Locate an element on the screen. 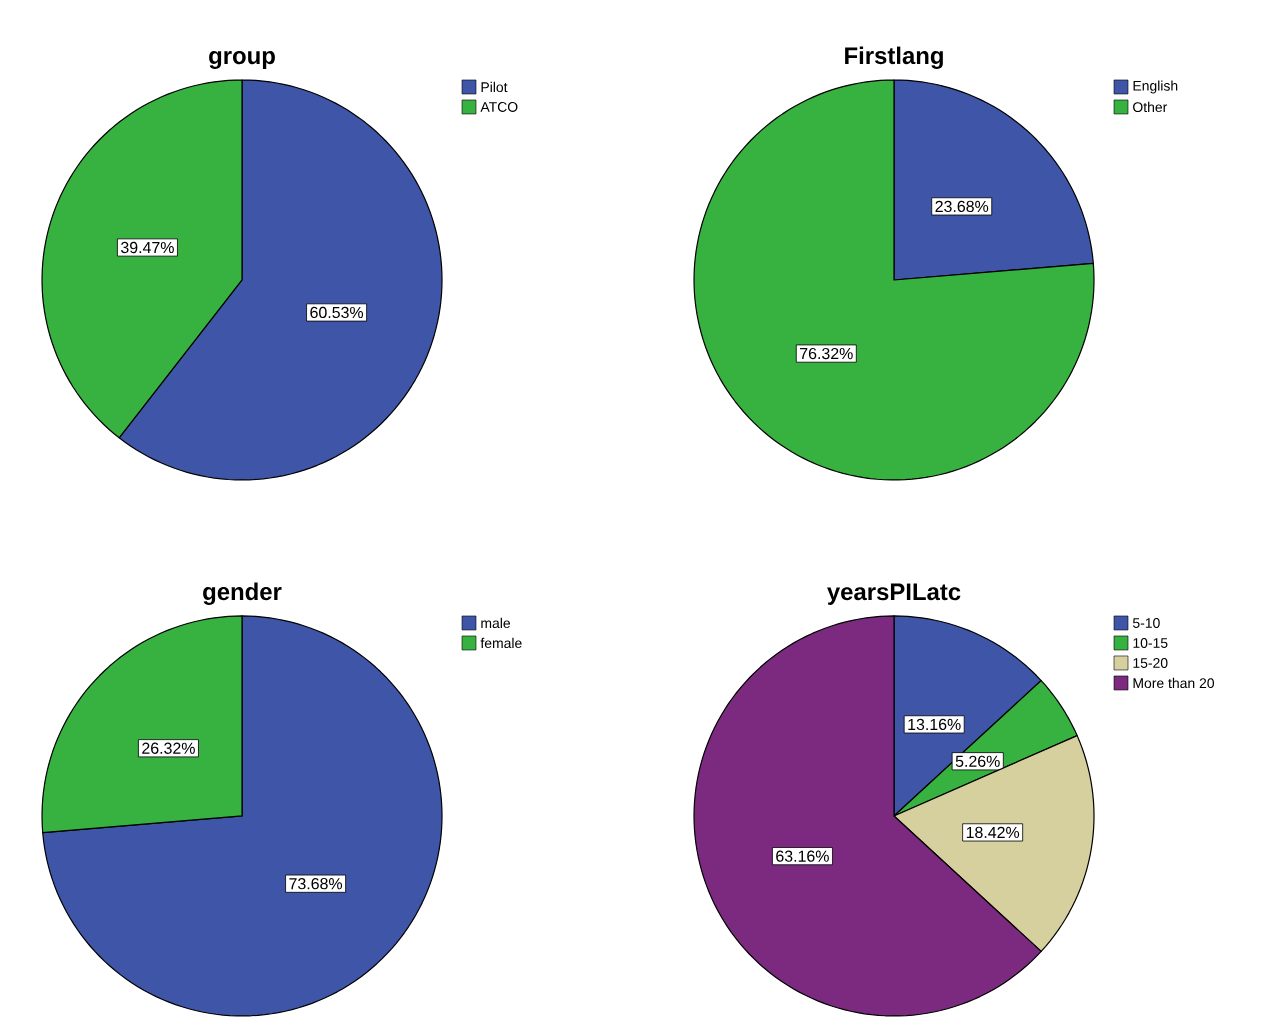 The image size is (1284, 1036). chart-title: group is located at coordinates (242, 60).